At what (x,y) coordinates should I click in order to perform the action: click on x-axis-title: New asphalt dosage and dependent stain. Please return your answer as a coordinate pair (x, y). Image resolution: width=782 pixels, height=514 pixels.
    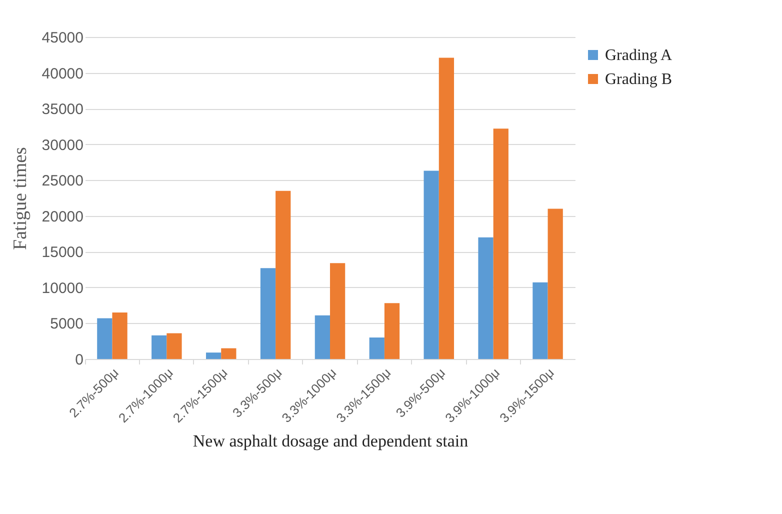
    Looking at the image, I should click on (330, 440).